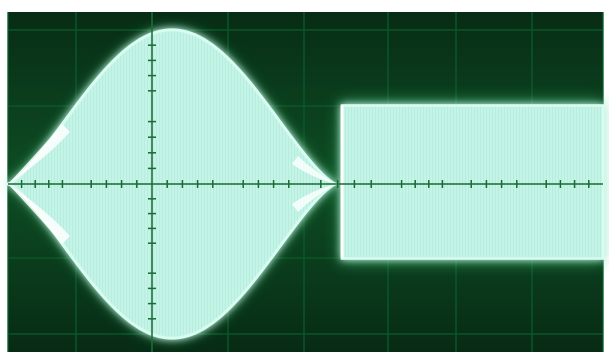  I want to click on screen-border-top, so click(304, 6).